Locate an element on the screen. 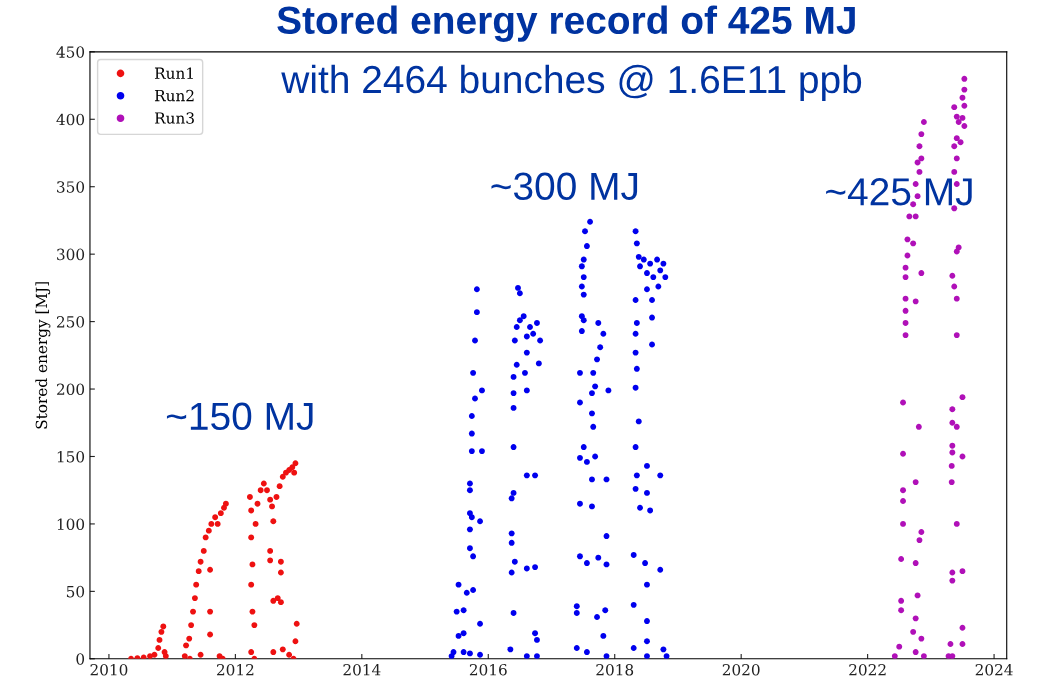 This screenshot has height=682, width=1040. y-tick-label: 300 is located at coordinates (71, 254).